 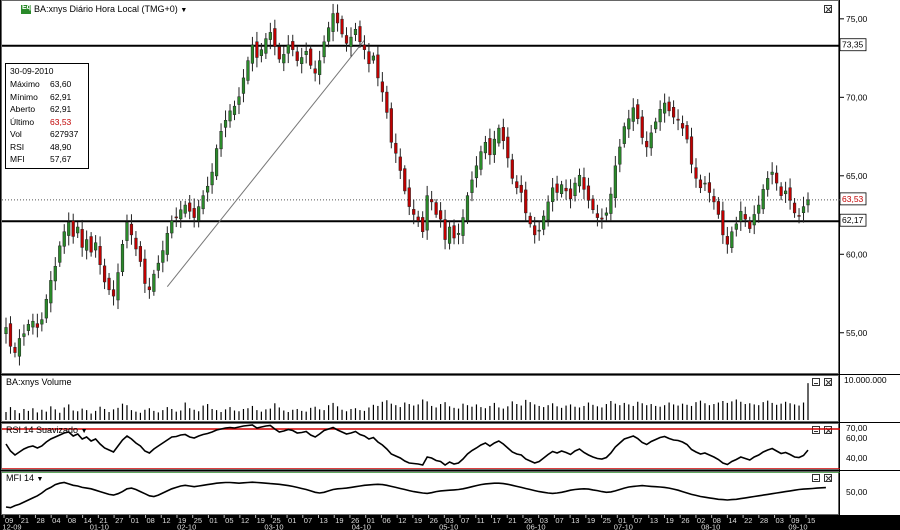 What do you see at coordinates (828, 9) in the screenshot?
I see `close-panel-button` at bounding box center [828, 9].